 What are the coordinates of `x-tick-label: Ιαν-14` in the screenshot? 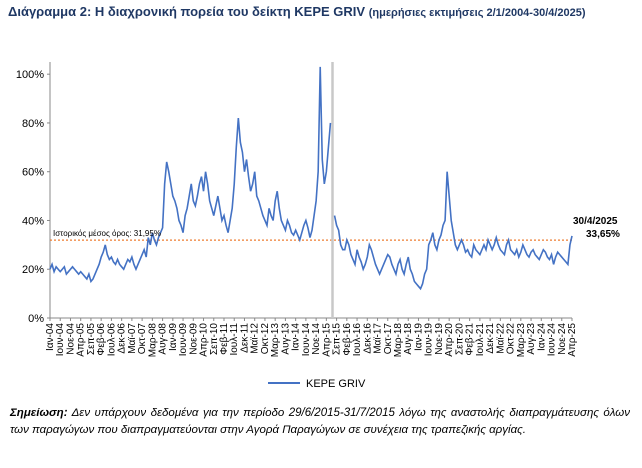 It's located at (296, 337).